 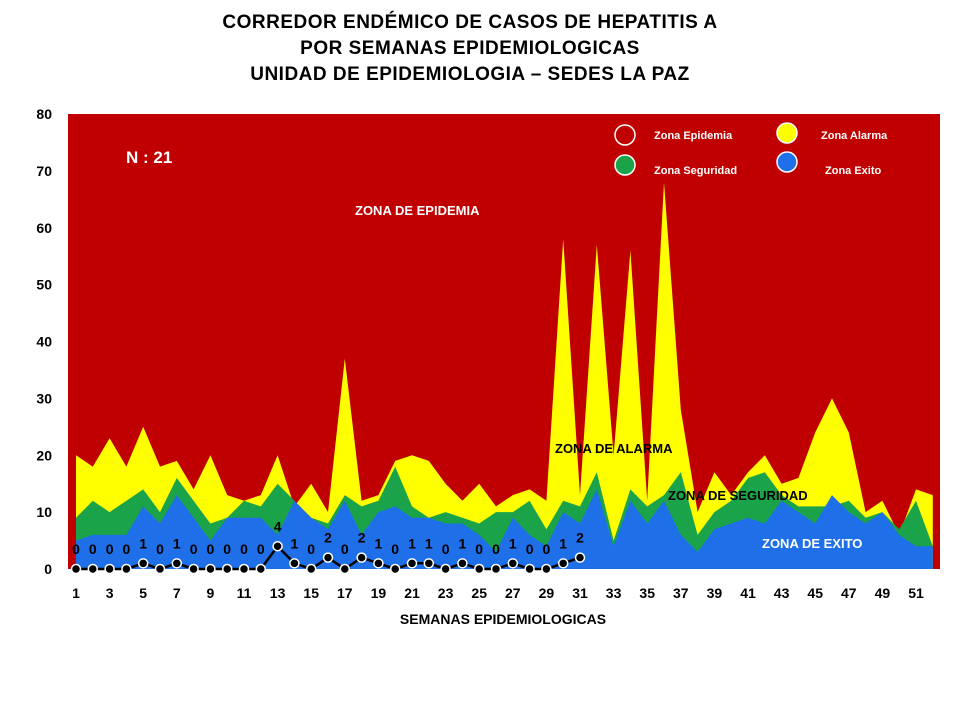 What do you see at coordinates (345, 593) in the screenshot?
I see `x-tick-label: 17` at bounding box center [345, 593].